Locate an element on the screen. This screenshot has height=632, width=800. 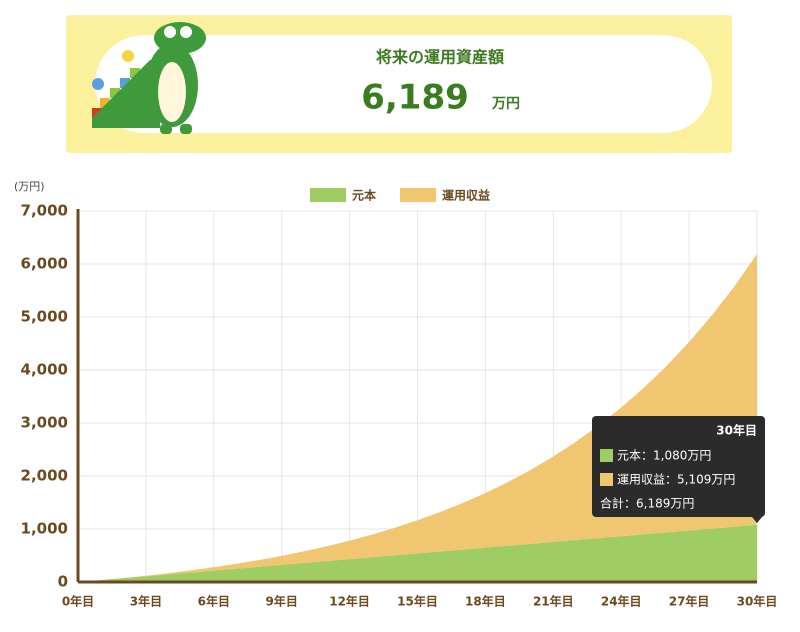
y-tick-label: 4,000 is located at coordinates (44, 370).